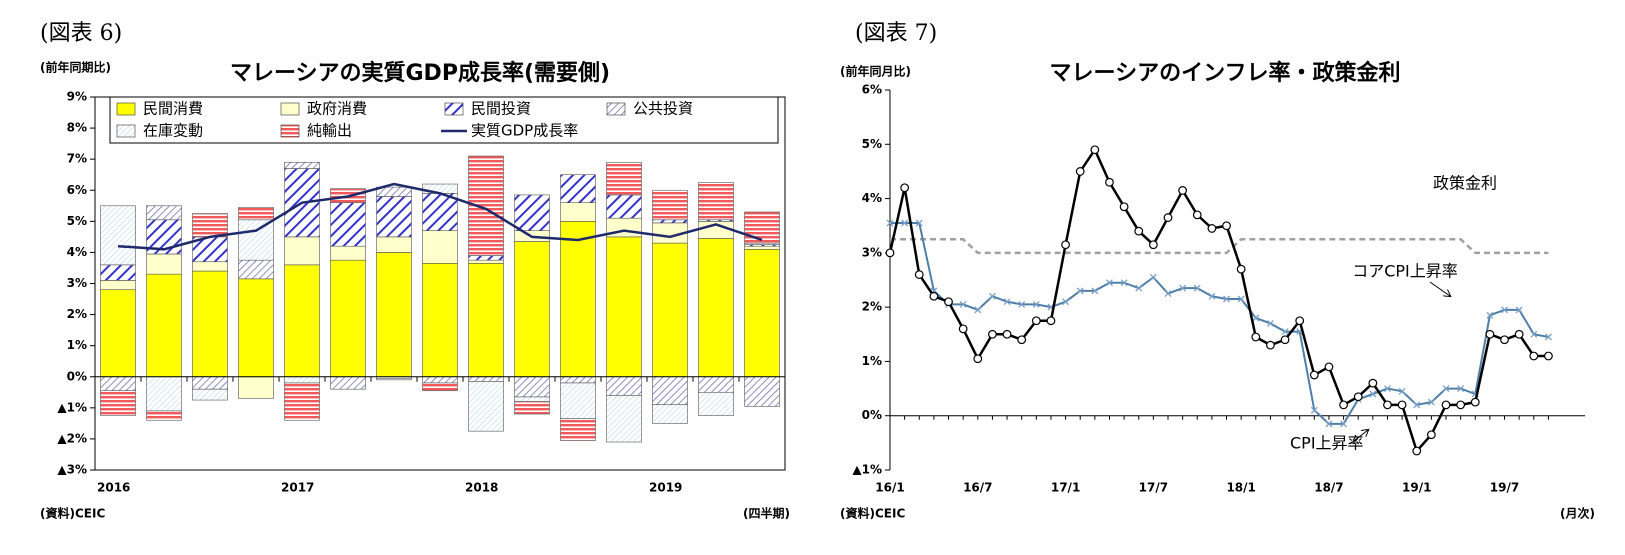 The width and height of the screenshot is (1625, 555). What do you see at coordinates (875, 71) in the screenshot?
I see `y-axis-label: (前年同月比)` at bounding box center [875, 71].